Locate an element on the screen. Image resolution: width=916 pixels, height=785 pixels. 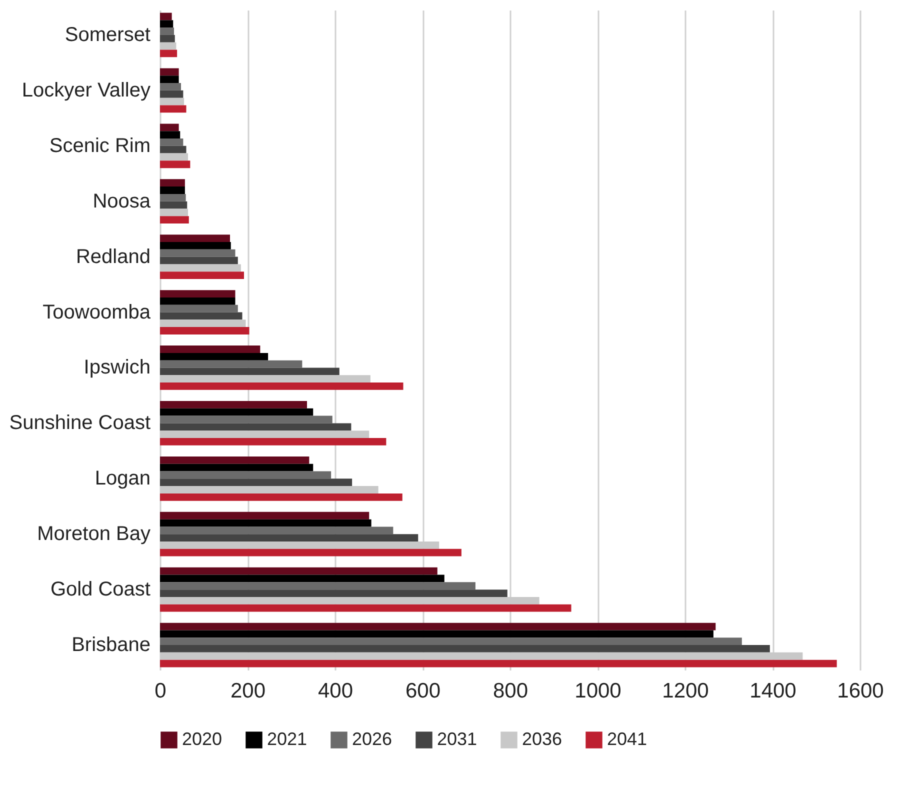
y-tick-label: Scenic Rim is located at coordinates (99, 145).